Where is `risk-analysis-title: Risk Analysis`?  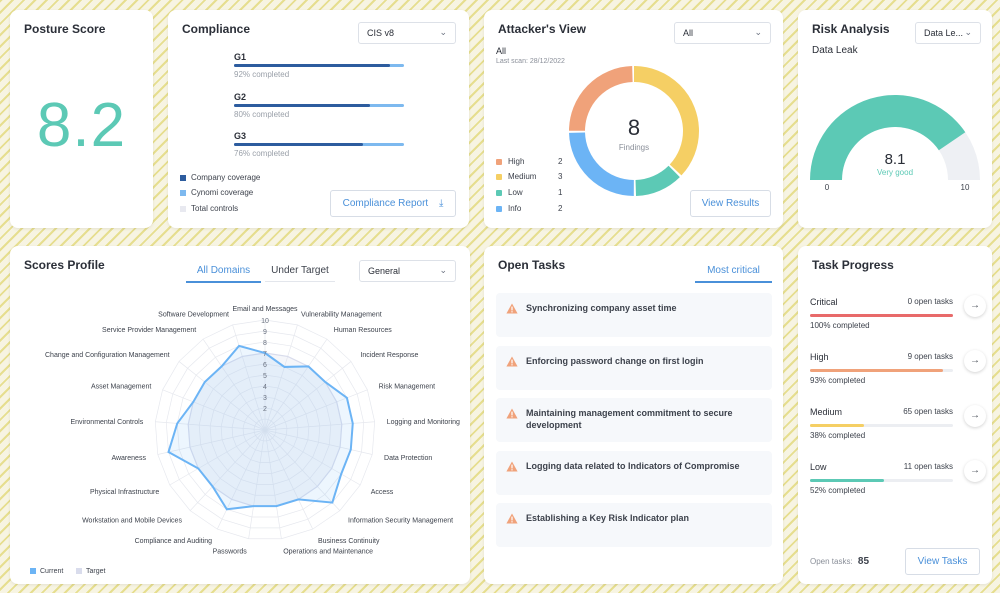 risk-analysis-title: Risk Analysis is located at coordinates (851, 29).